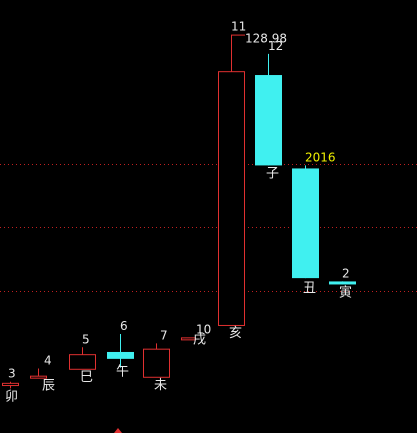  I want to click on max-price-label: 128.98, so click(266, 39).